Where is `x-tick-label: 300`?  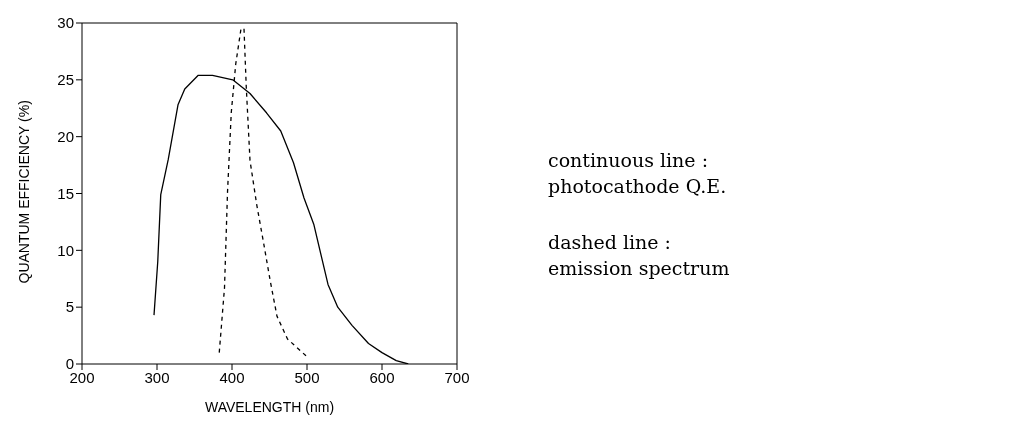 x-tick-label: 300 is located at coordinates (157, 377).